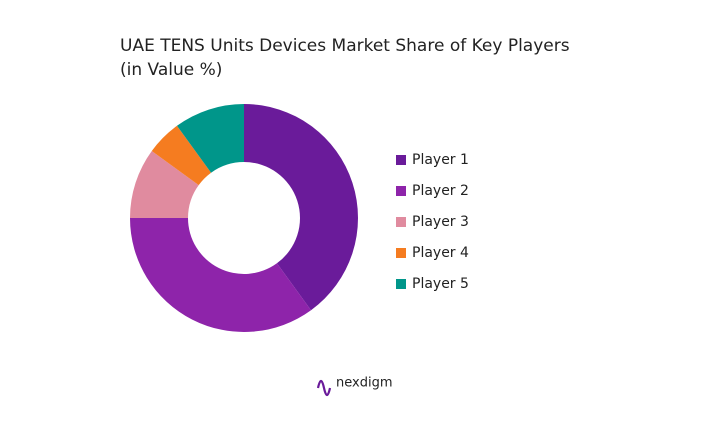  What do you see at coordinates (440, 191) in the screenshot?
I see `legend-label: Player 2` at bounding box center [440, 191].